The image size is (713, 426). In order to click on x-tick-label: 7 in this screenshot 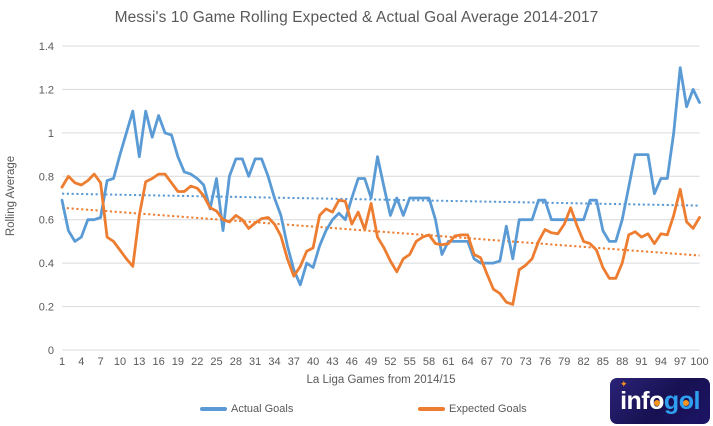, I will do `click(101, 362)`.